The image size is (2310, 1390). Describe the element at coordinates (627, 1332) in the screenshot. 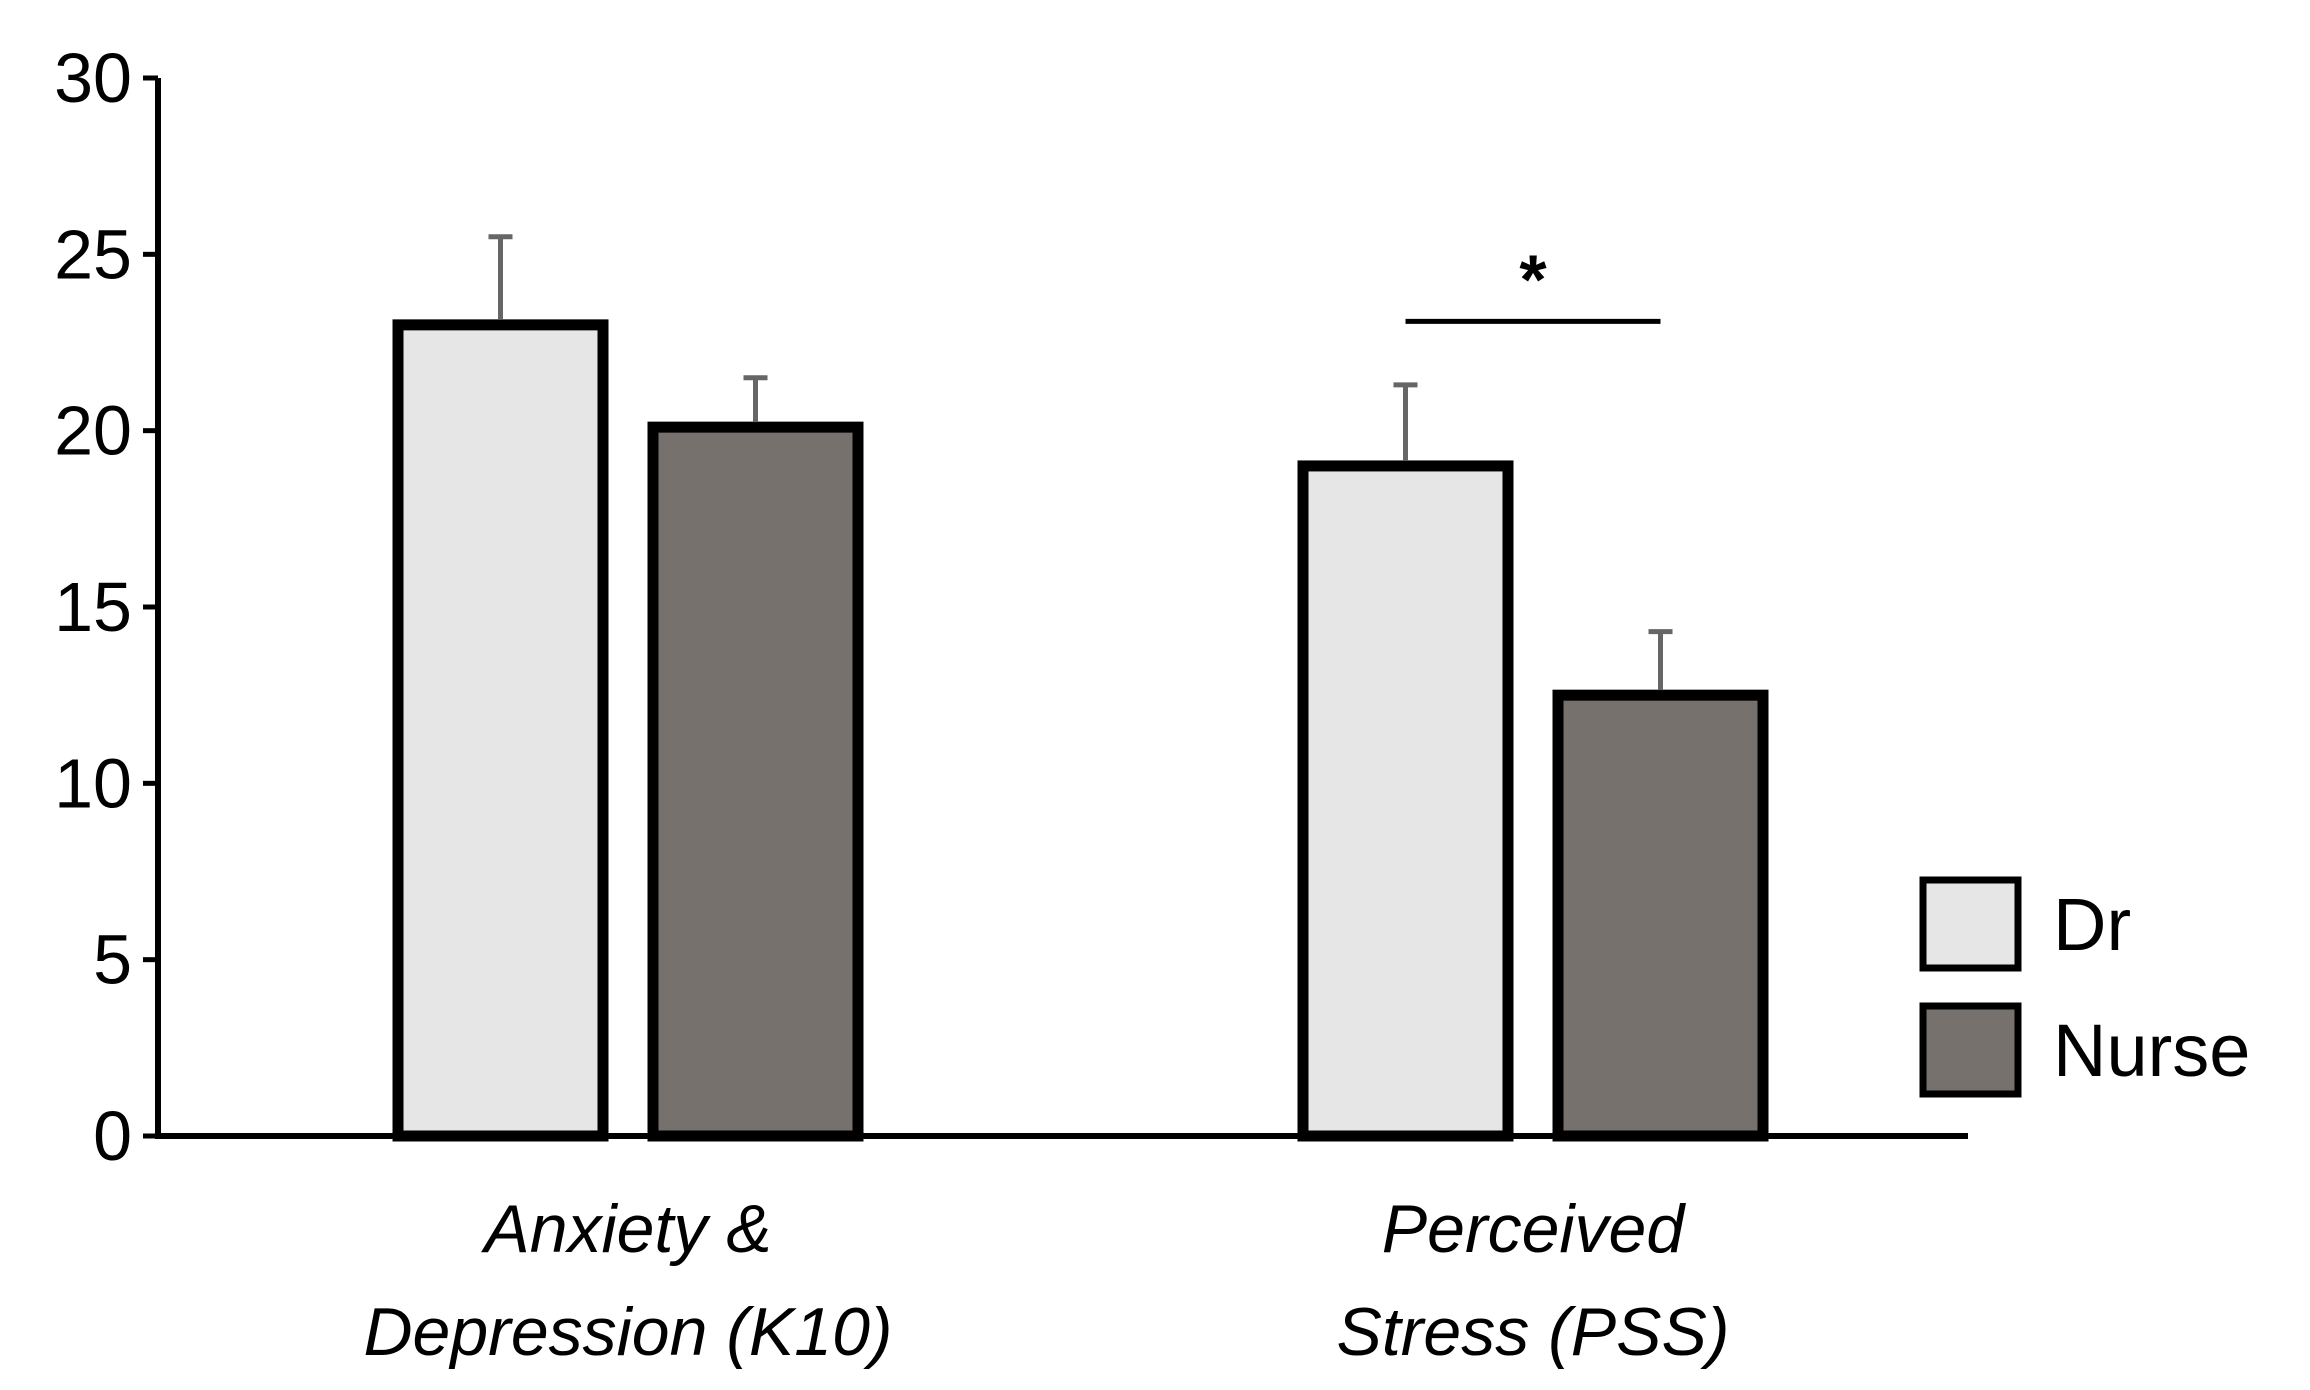

I see `category-label-line2: Depression (K10)` at that location.